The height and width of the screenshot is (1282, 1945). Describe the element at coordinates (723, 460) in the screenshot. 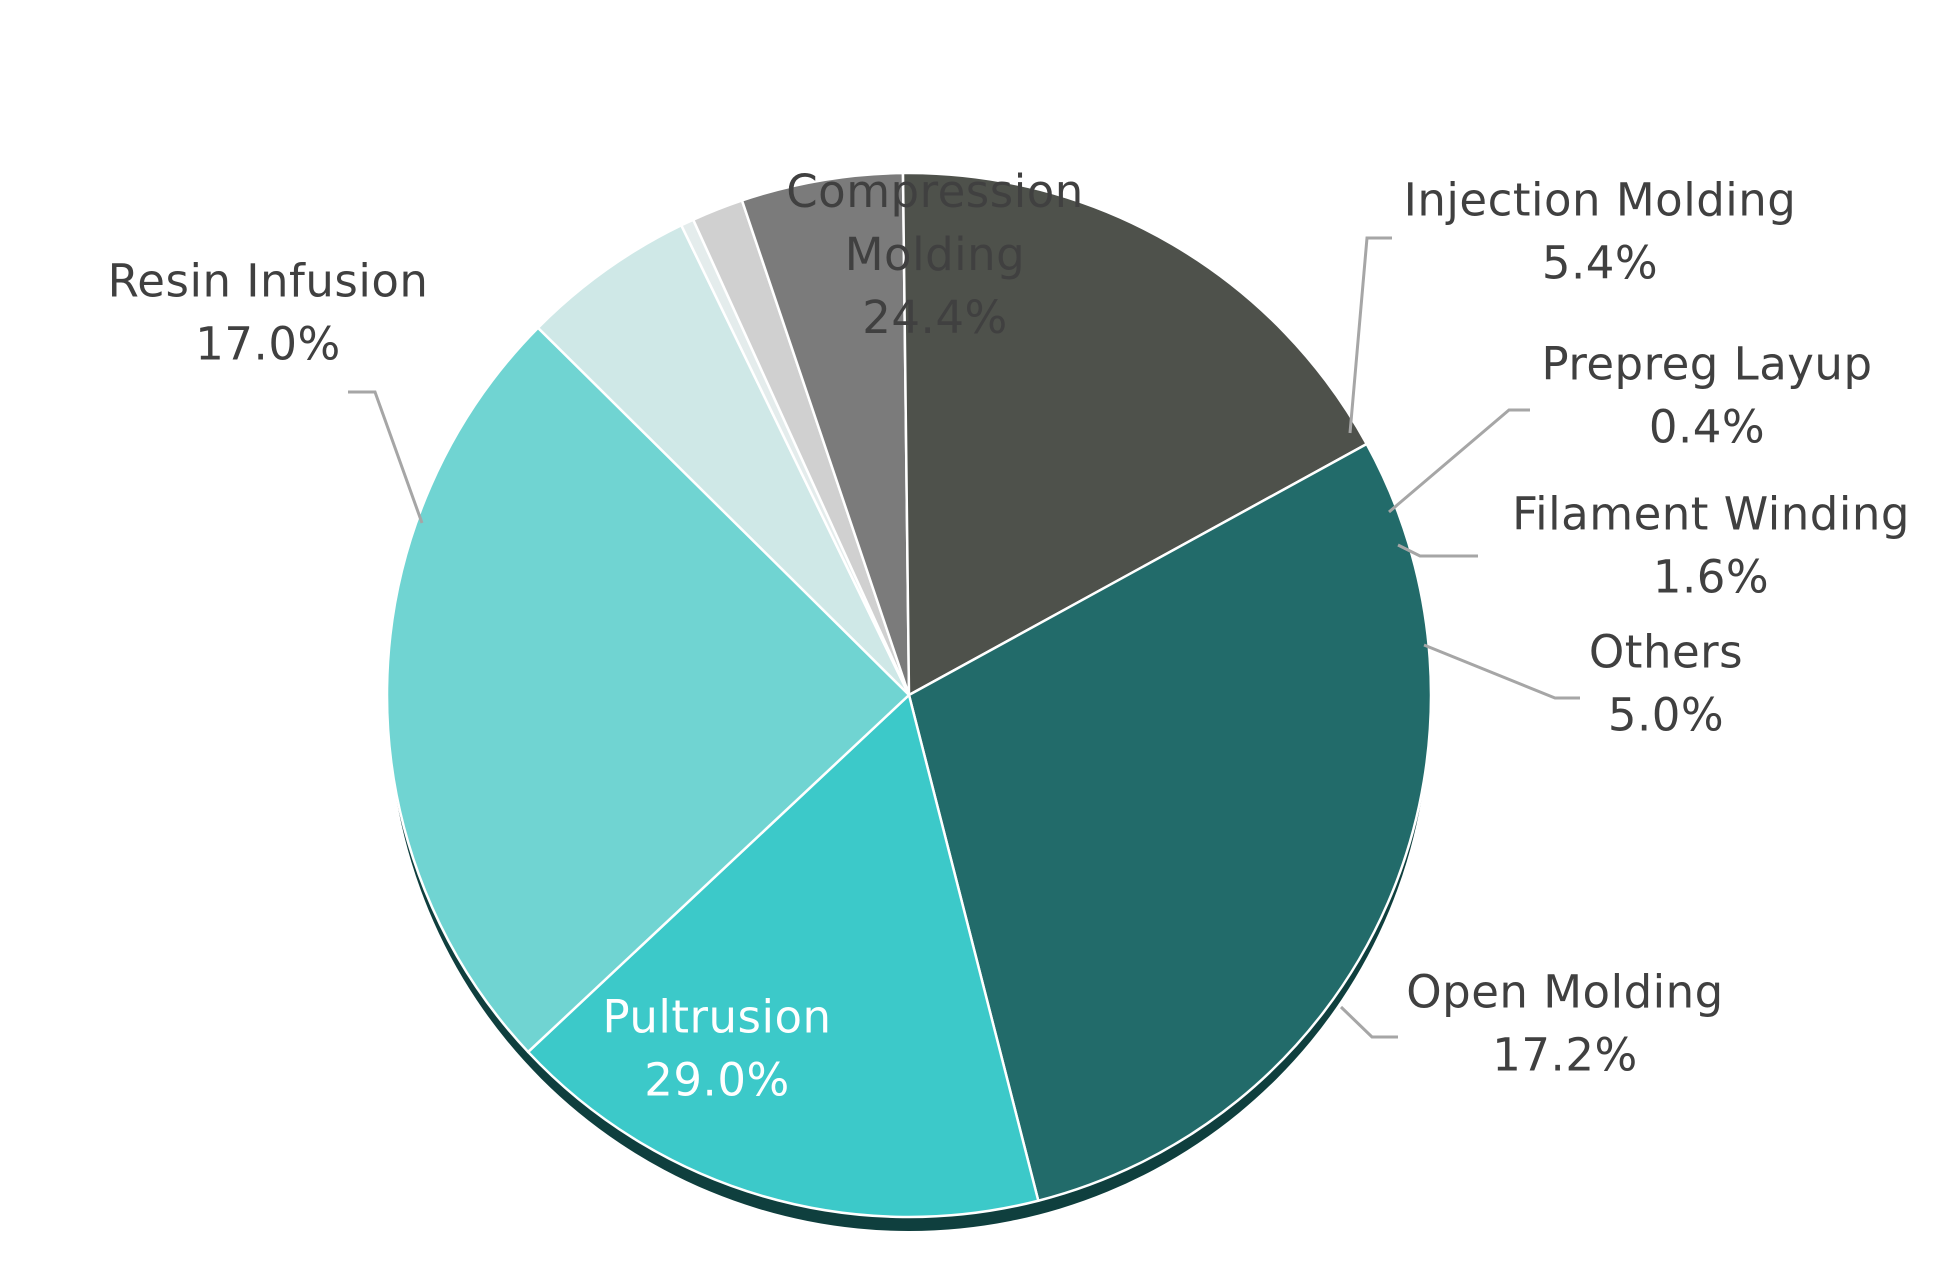

I see `pie-slice-injection-molding` at that location.